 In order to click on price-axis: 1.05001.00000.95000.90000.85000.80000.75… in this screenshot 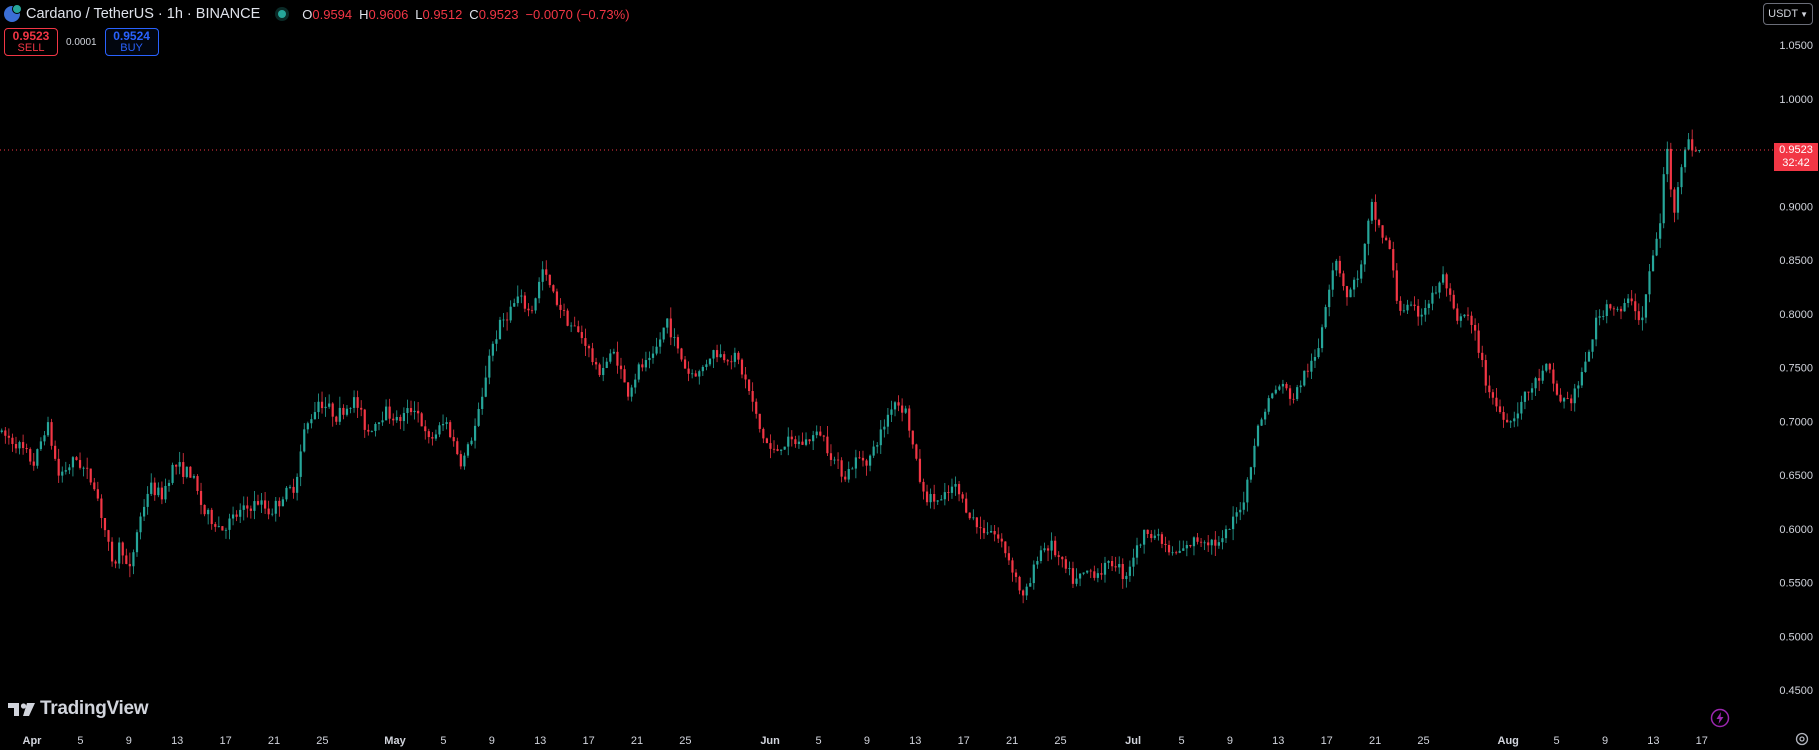, I will do `click(1796, 368)`.